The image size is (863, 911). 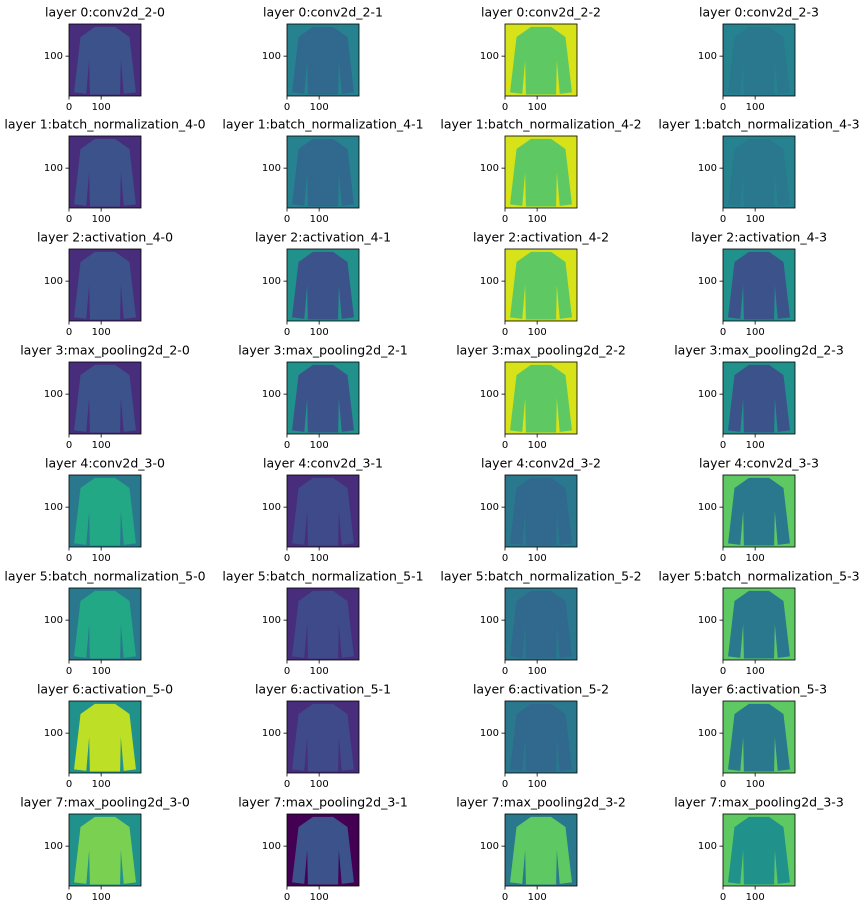 I want to click on subplot: 0 100 100 layer 4:conv2d_3-2, so click(x=540, y=510).